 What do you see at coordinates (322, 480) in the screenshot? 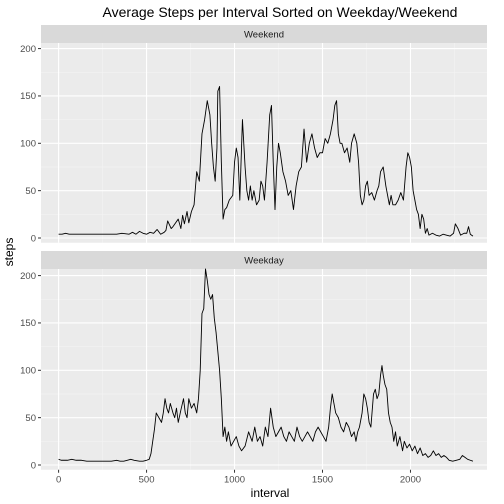
I see `x-tick-label: 1500` at bounding box center [322, 480].